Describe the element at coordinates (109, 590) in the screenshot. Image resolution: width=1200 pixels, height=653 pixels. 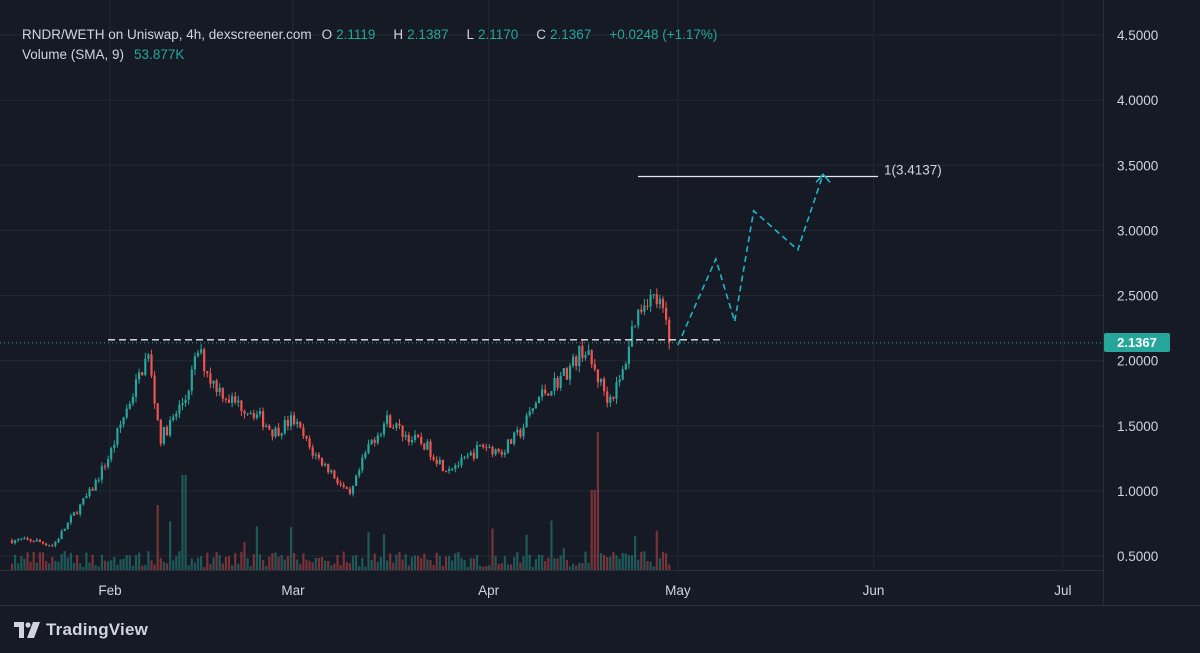
I see `x-tick-label: Feb` at that location.